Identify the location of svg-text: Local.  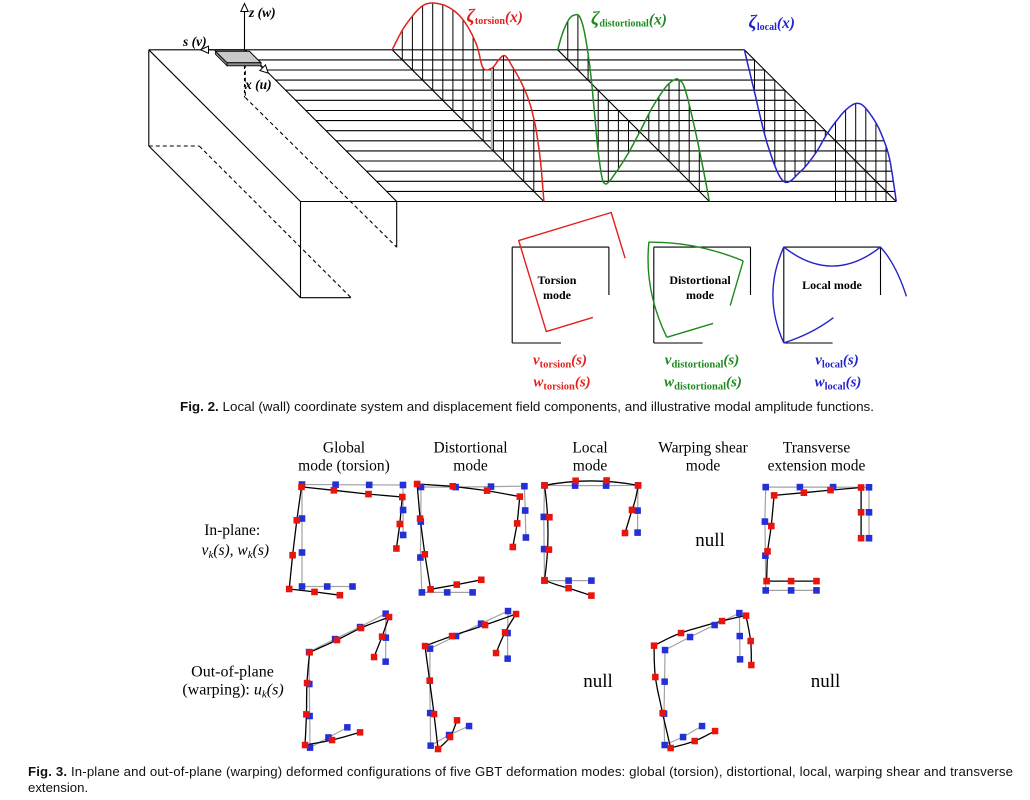
(589, 448).